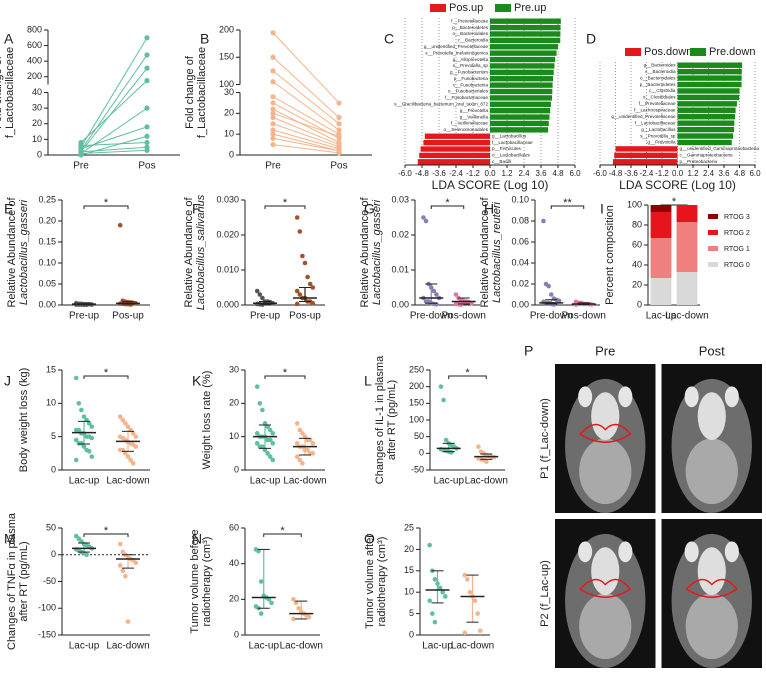 This screenshot has width=766, height=675. What do you see at coordinates (489, 209) in the screenshot?
I see `panel-letter: H` at bounding box center [489, 209].